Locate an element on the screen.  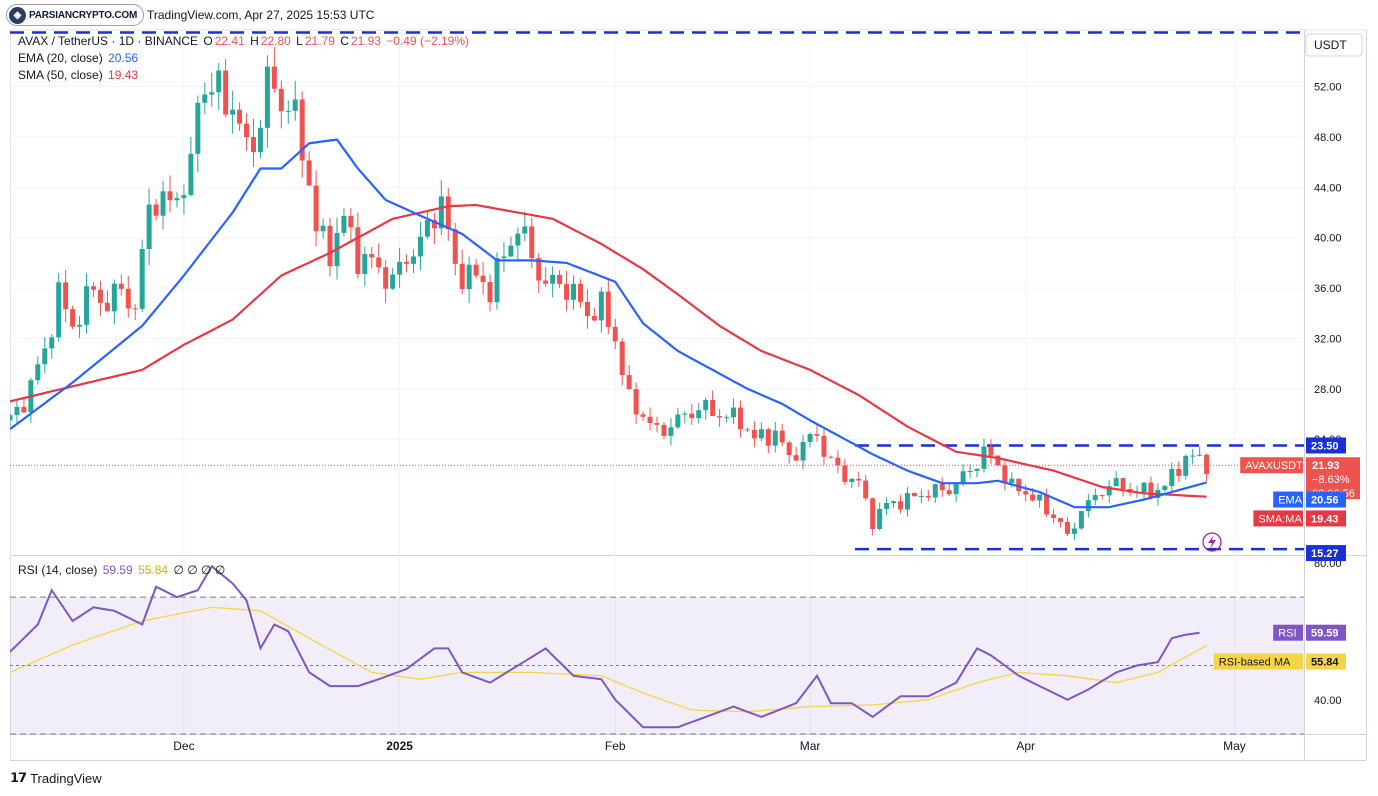
date-tick-label: 2025 is located at coordinates (399, 746).